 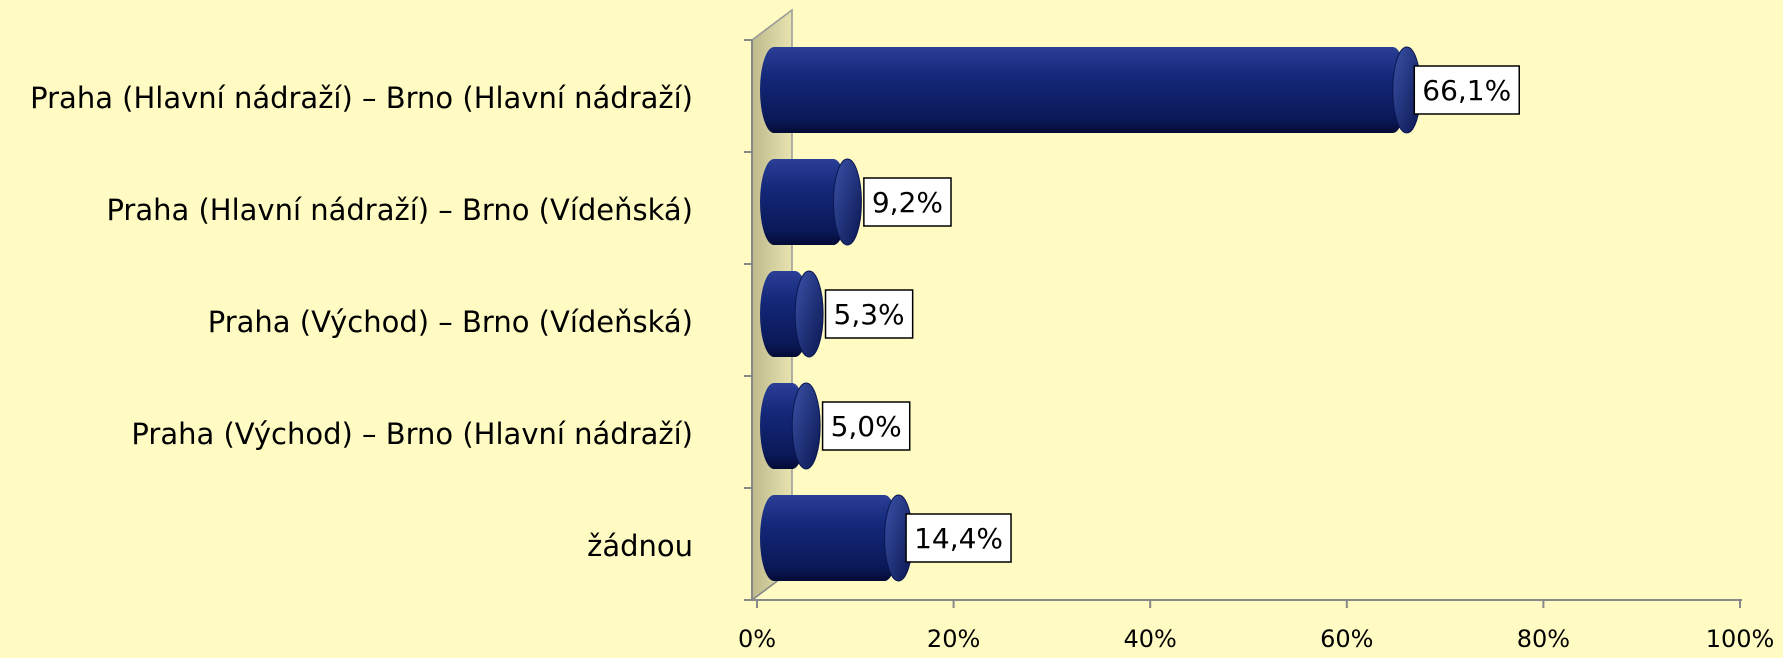 I want to click on y-tick-label: Praha (Hlavní nádraží) – Brno (Vídeňská), so click(x=399, y=210).